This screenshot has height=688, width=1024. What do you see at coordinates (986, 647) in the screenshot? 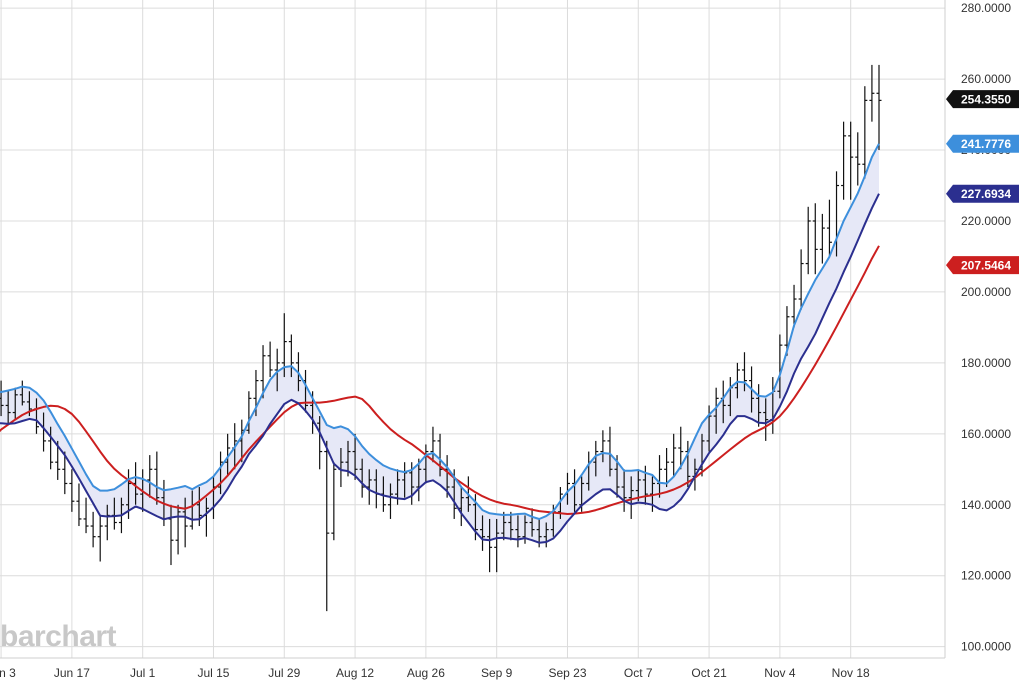
I see `y-tick-label: 100.0000` at bounding box center [986, 647].